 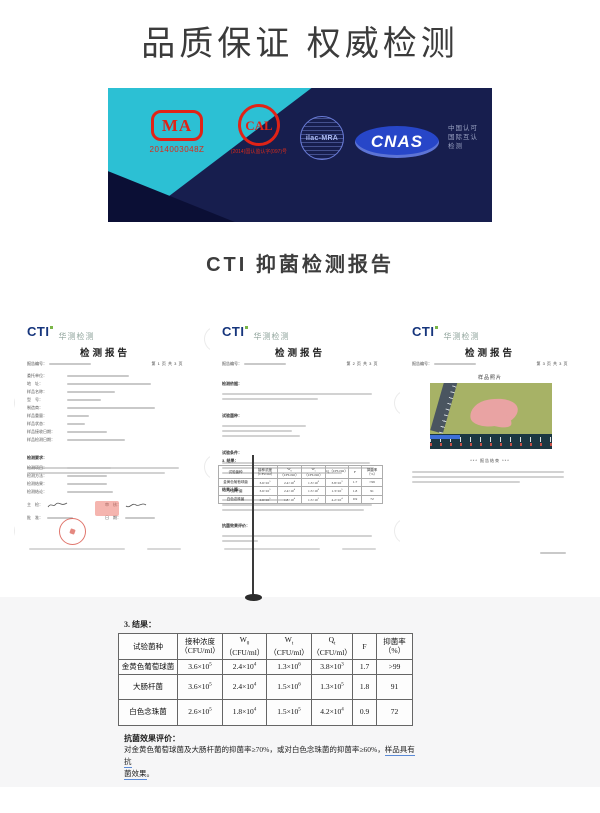 What do you see at coordinates (105, 384) in the screenshot?
I see `form-row: 地 址：` at bounding box center [105, 384].